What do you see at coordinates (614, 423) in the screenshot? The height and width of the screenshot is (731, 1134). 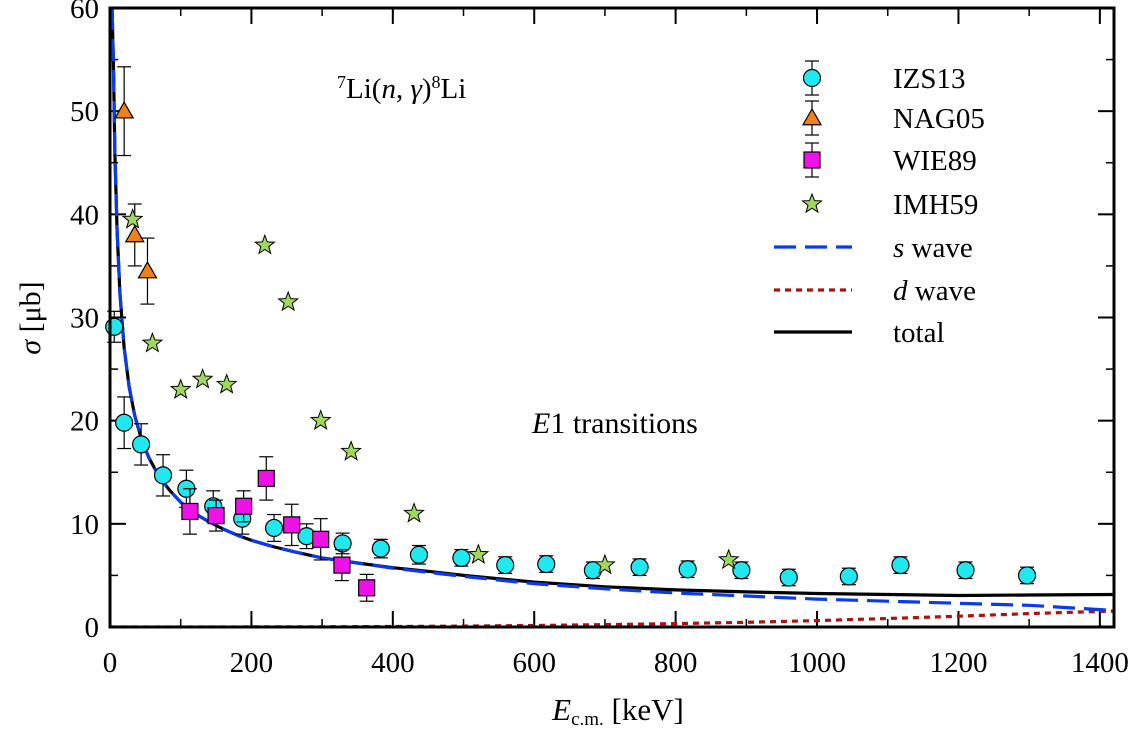 I see `transition-annotation: E1 transitions` at bounding box center [614, 423].